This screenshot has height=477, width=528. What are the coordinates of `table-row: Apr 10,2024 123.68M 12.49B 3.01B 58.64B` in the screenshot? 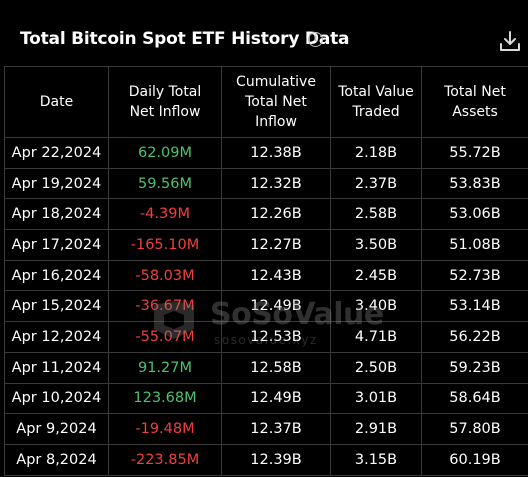 It's located at (266, 398).